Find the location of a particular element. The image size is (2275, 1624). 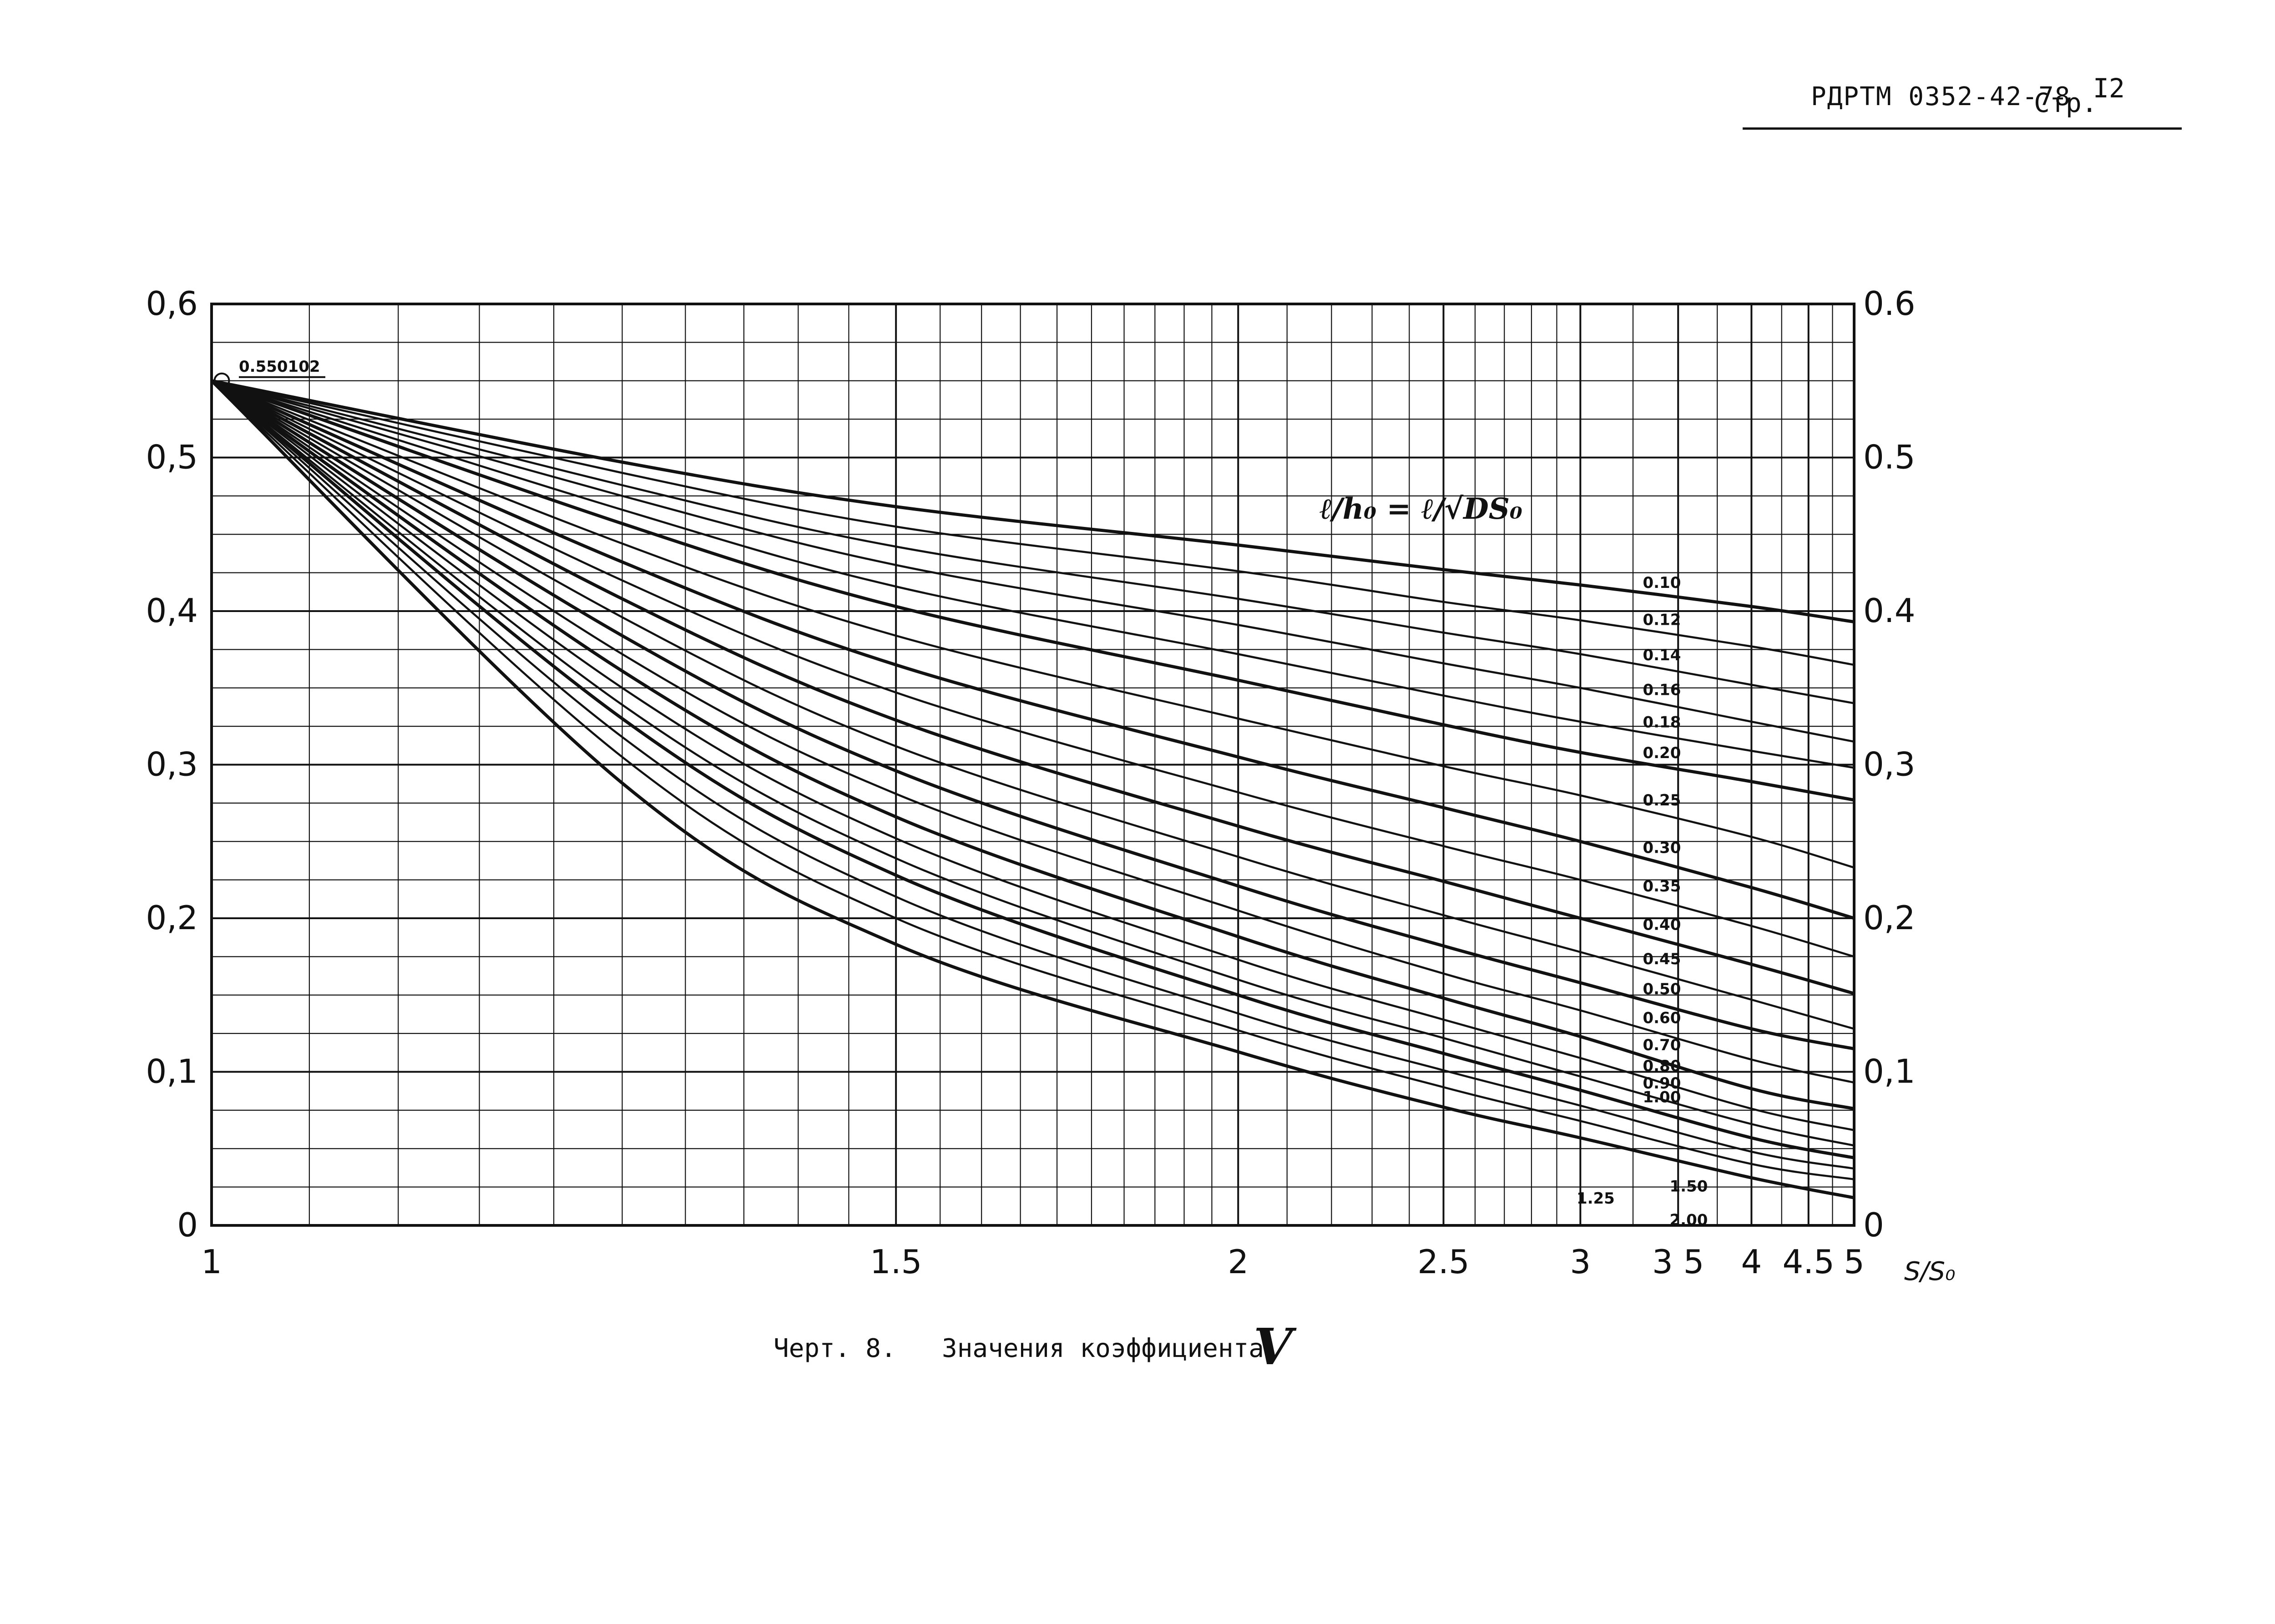

y-axis-left-ticks: 0 0,1 0,2 0,3 0,4 0,5 0,6 is located at coordinates (172, 764).